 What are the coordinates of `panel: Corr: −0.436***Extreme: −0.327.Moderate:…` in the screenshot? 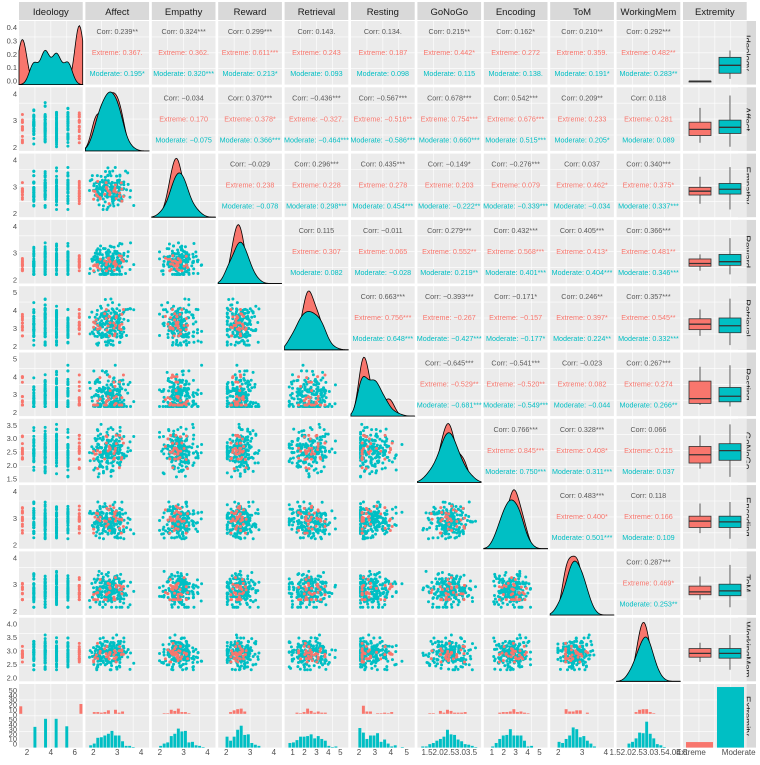 It's located at (316, 119).